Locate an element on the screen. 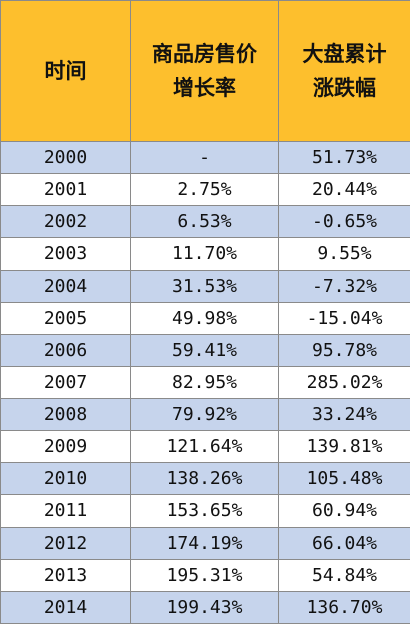 The height and width of the screenshot is (624, 410). table-cell: 138.26% is located at coordinates (204, 479).